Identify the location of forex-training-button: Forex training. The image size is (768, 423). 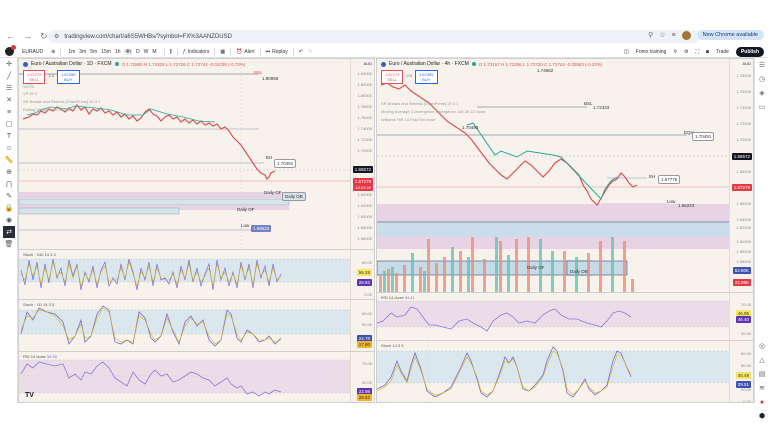
(651, 51).